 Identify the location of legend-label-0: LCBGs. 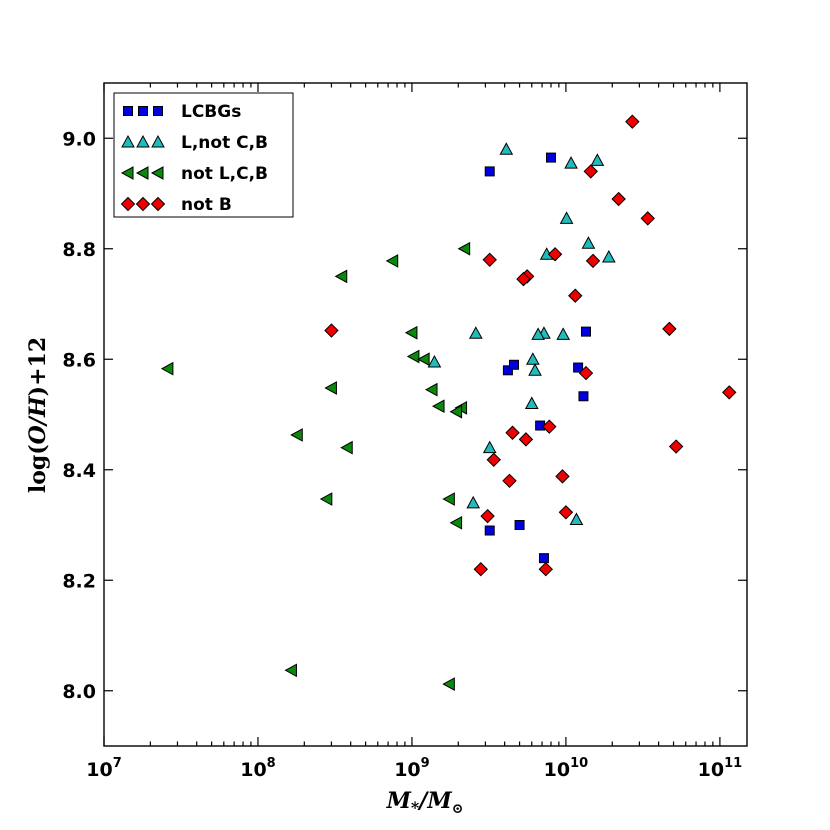
(211, 112).